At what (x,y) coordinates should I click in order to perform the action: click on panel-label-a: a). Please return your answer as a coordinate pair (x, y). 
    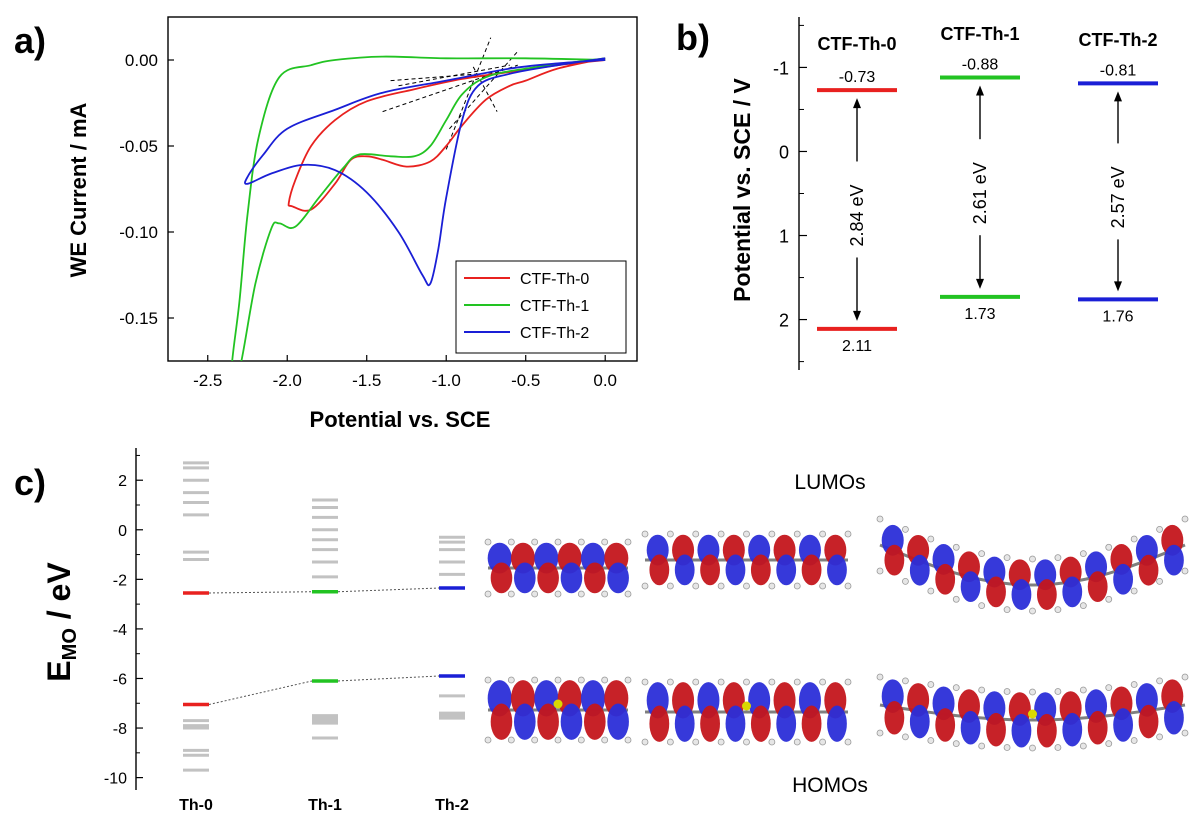
    Looking at the image, I should click on (30, 40).